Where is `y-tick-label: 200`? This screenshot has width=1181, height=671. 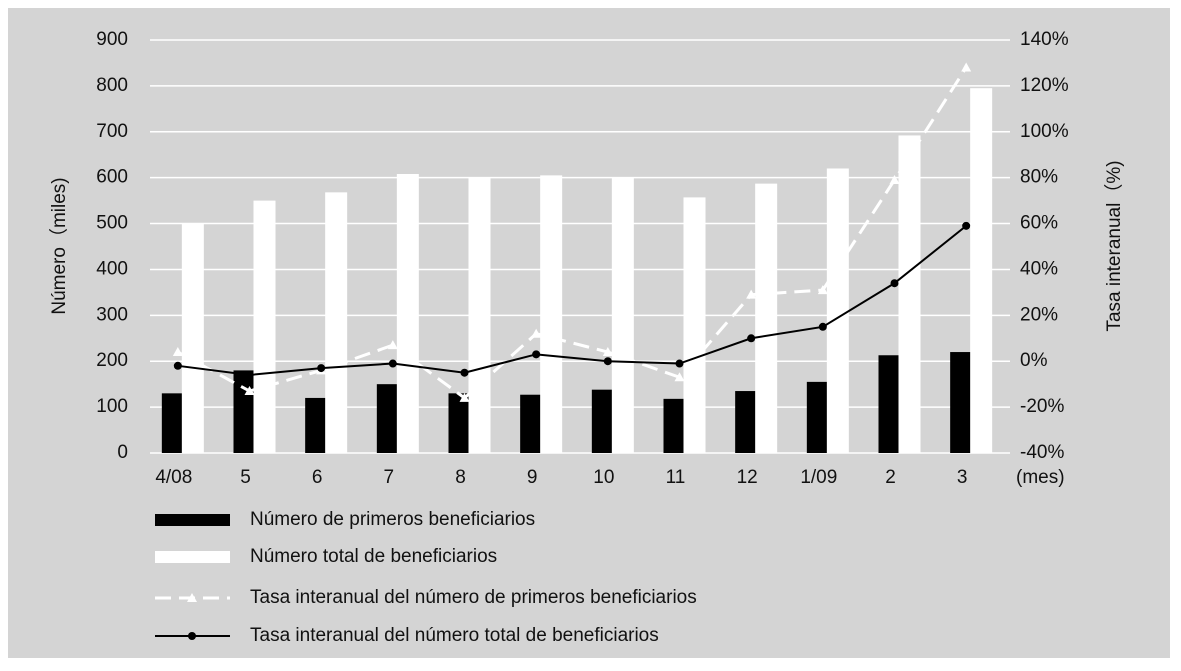
y-tick-label: 200 is located at coordinates (112, 360).